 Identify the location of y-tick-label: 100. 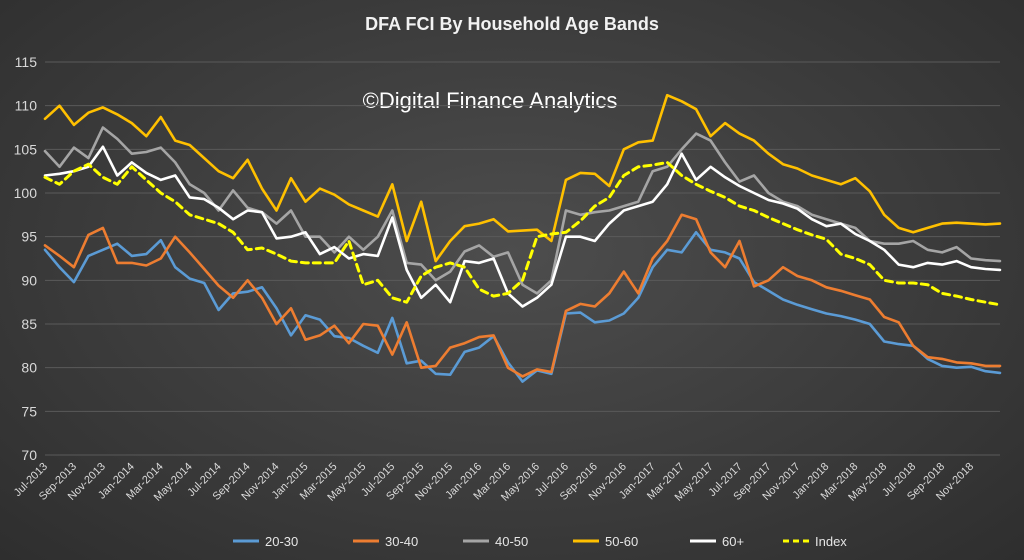
(26, 193).